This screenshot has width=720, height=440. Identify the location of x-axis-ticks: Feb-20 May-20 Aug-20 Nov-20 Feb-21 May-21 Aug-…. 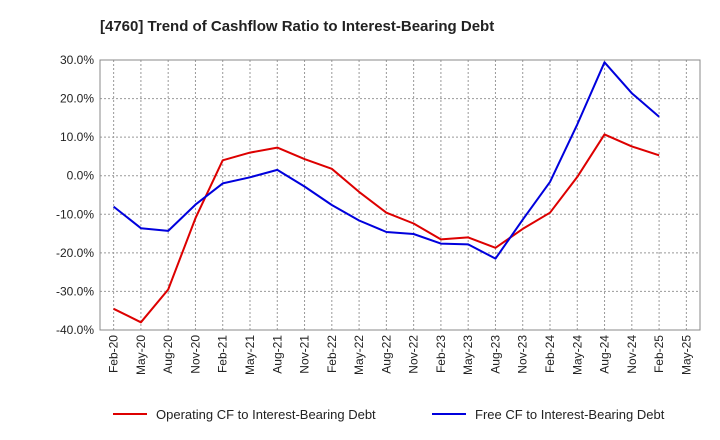
(400, 355).